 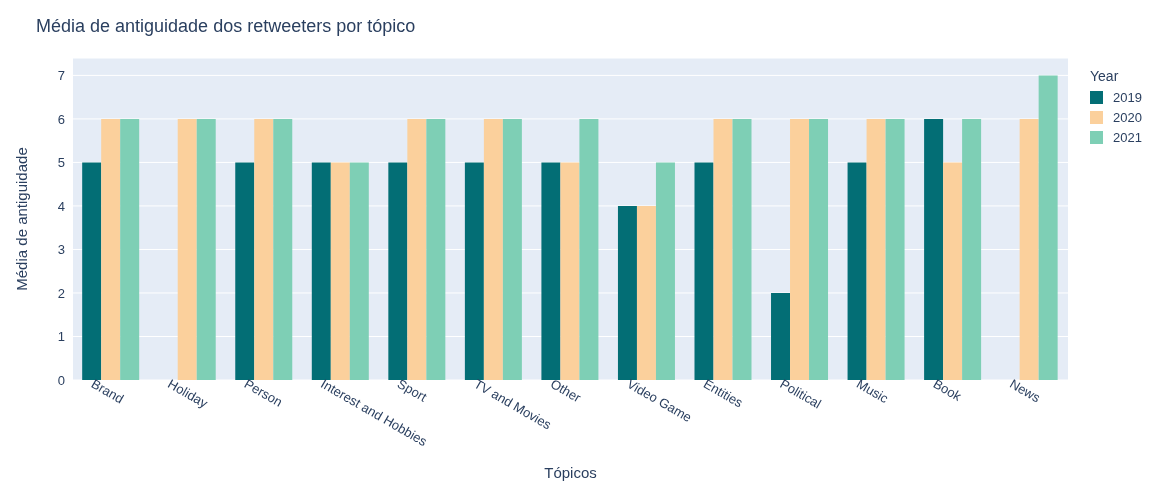 I want to click on y-tick-label: 5, so click(x=61, y=163).